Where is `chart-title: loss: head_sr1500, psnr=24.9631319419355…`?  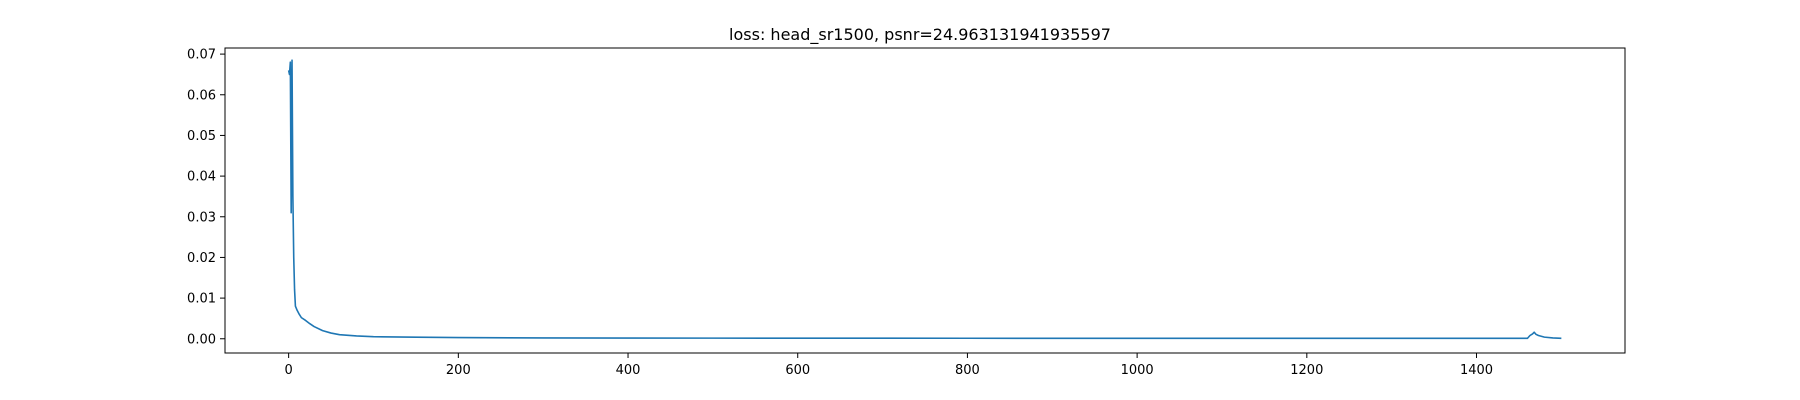 chart-title: loss: head_sr1500, psnr=24.9631319419355… is located at coordinates (920, 35).